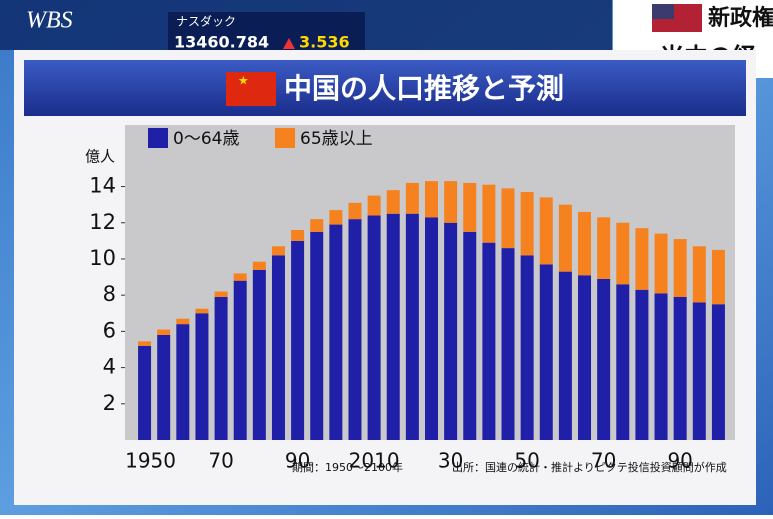  What do you see at coordinates (374, 461) in the screenshot?
I see `x-tick-label: 2010` at bounding box center [374, 461].